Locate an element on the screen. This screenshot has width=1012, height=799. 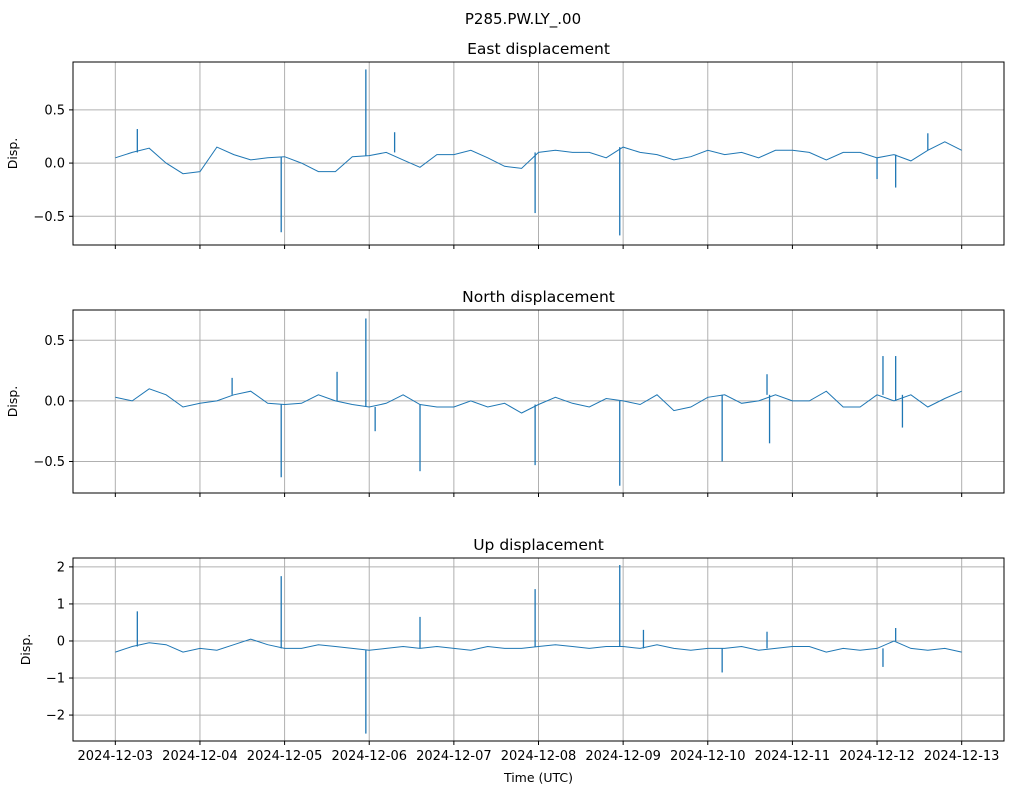
x-tick-label: 2024-12-05 is located at coordinates (285, 756).